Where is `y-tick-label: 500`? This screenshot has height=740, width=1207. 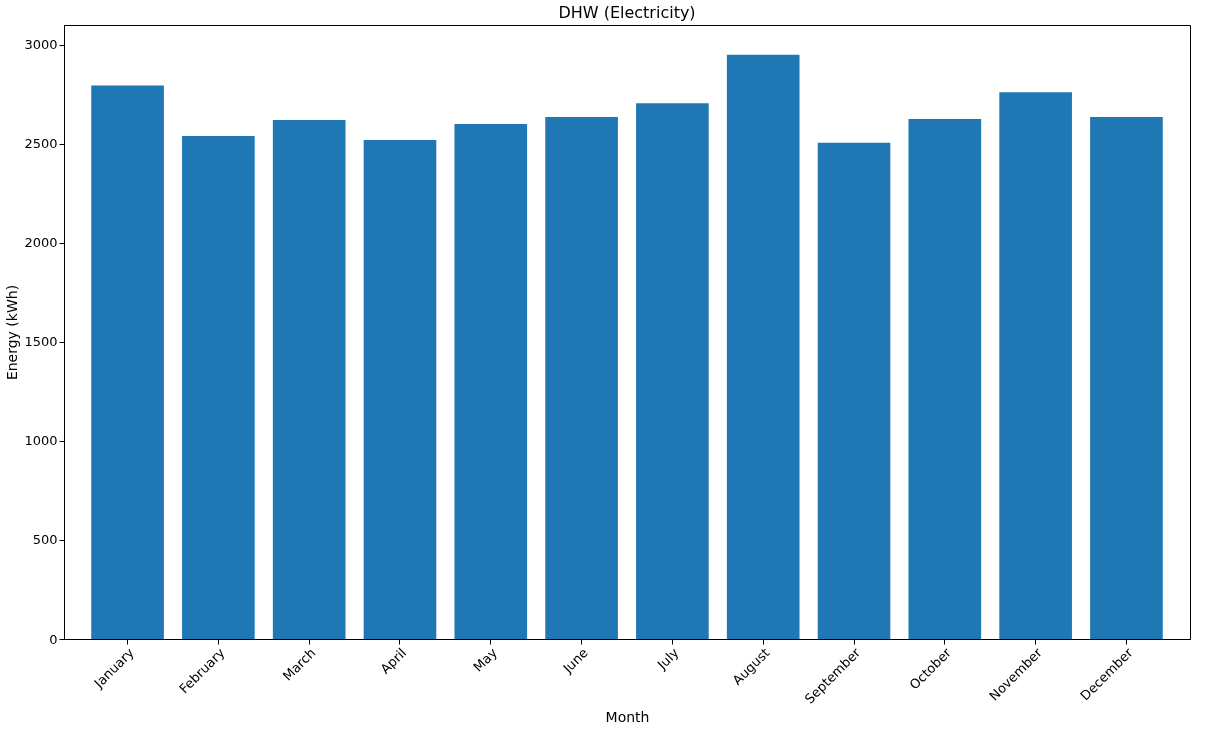 y-tick-label: 500 is located at coordinates (45, 540).